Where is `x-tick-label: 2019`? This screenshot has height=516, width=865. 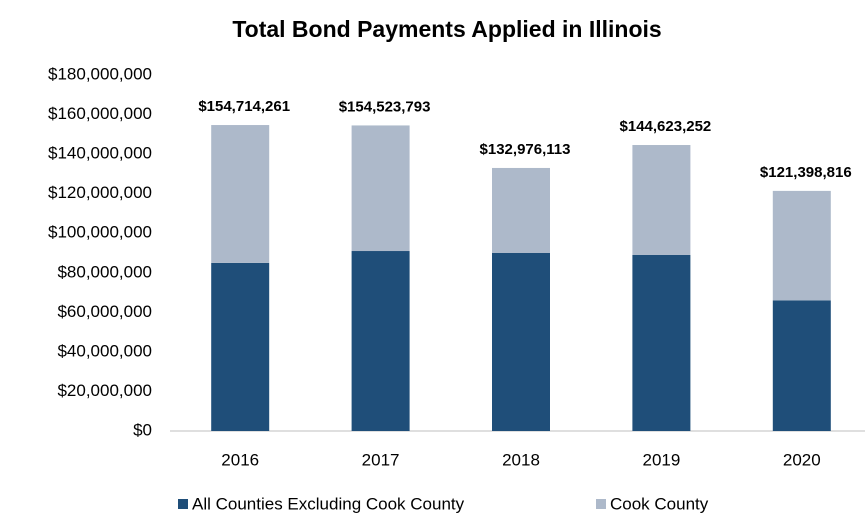
x-tick-label: 2019 is located at coordinates (661, 459).